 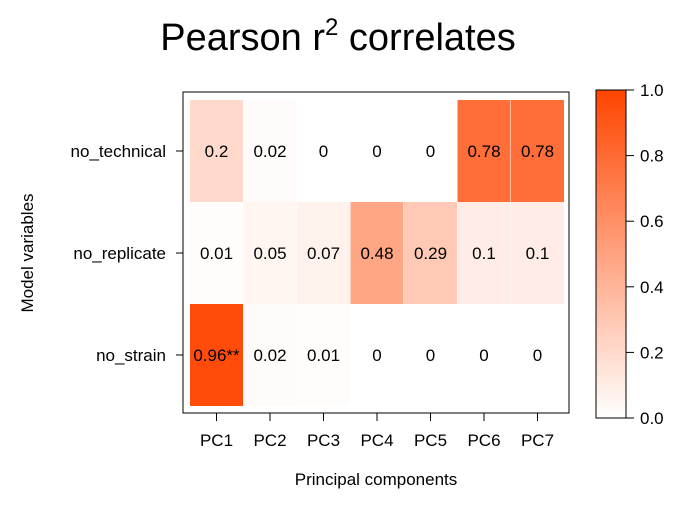 I want to click on x-tick-label: PC1, so click(x=216, y=440).